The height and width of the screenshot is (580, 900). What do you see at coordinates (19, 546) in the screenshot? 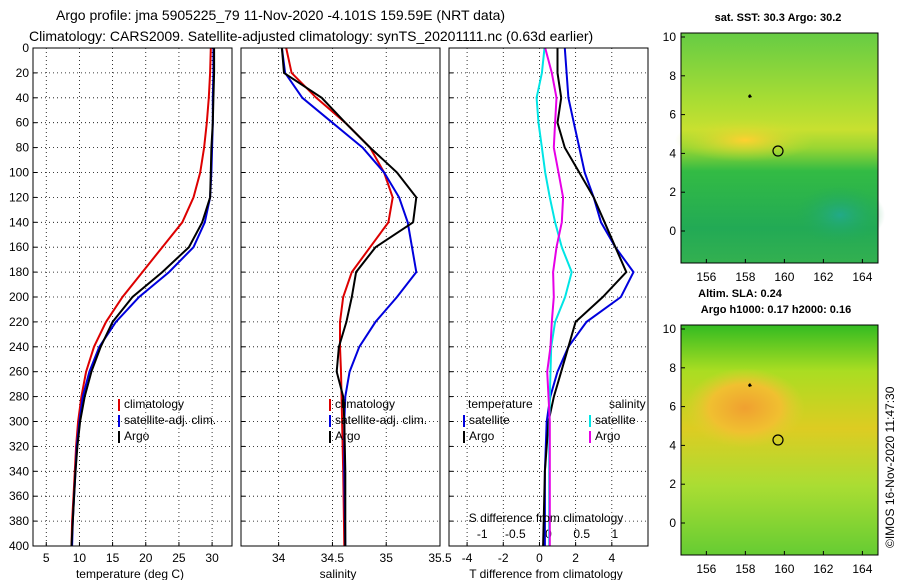
I see `tick-label-y: 400` at bounding box center [19, 546].